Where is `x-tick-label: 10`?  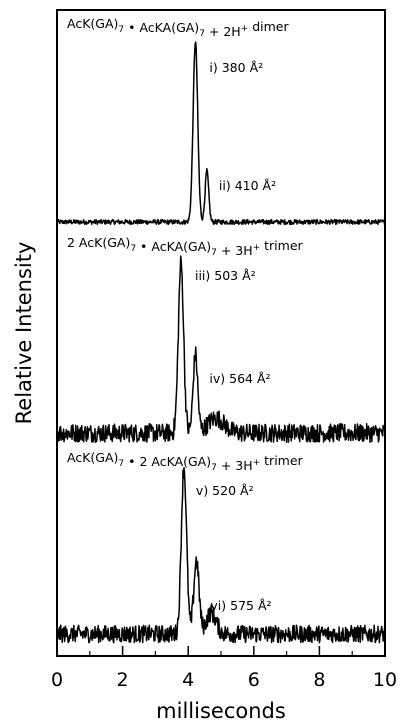
x-tick-label: 10 is located at coordinates (385, 680).